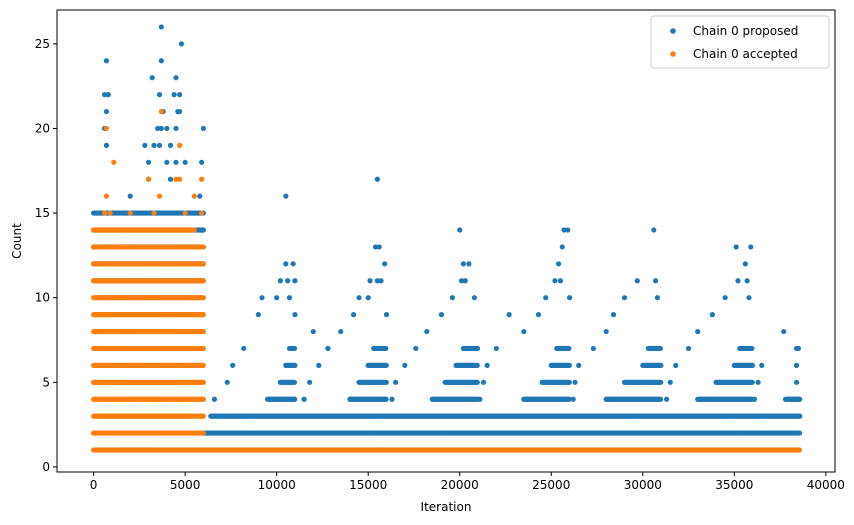 The height and width of the screenshot is (525, 854). Describe the element at coordinates (368, 485) in the screenshot. I see `x-tick-label: 15000` at that location.